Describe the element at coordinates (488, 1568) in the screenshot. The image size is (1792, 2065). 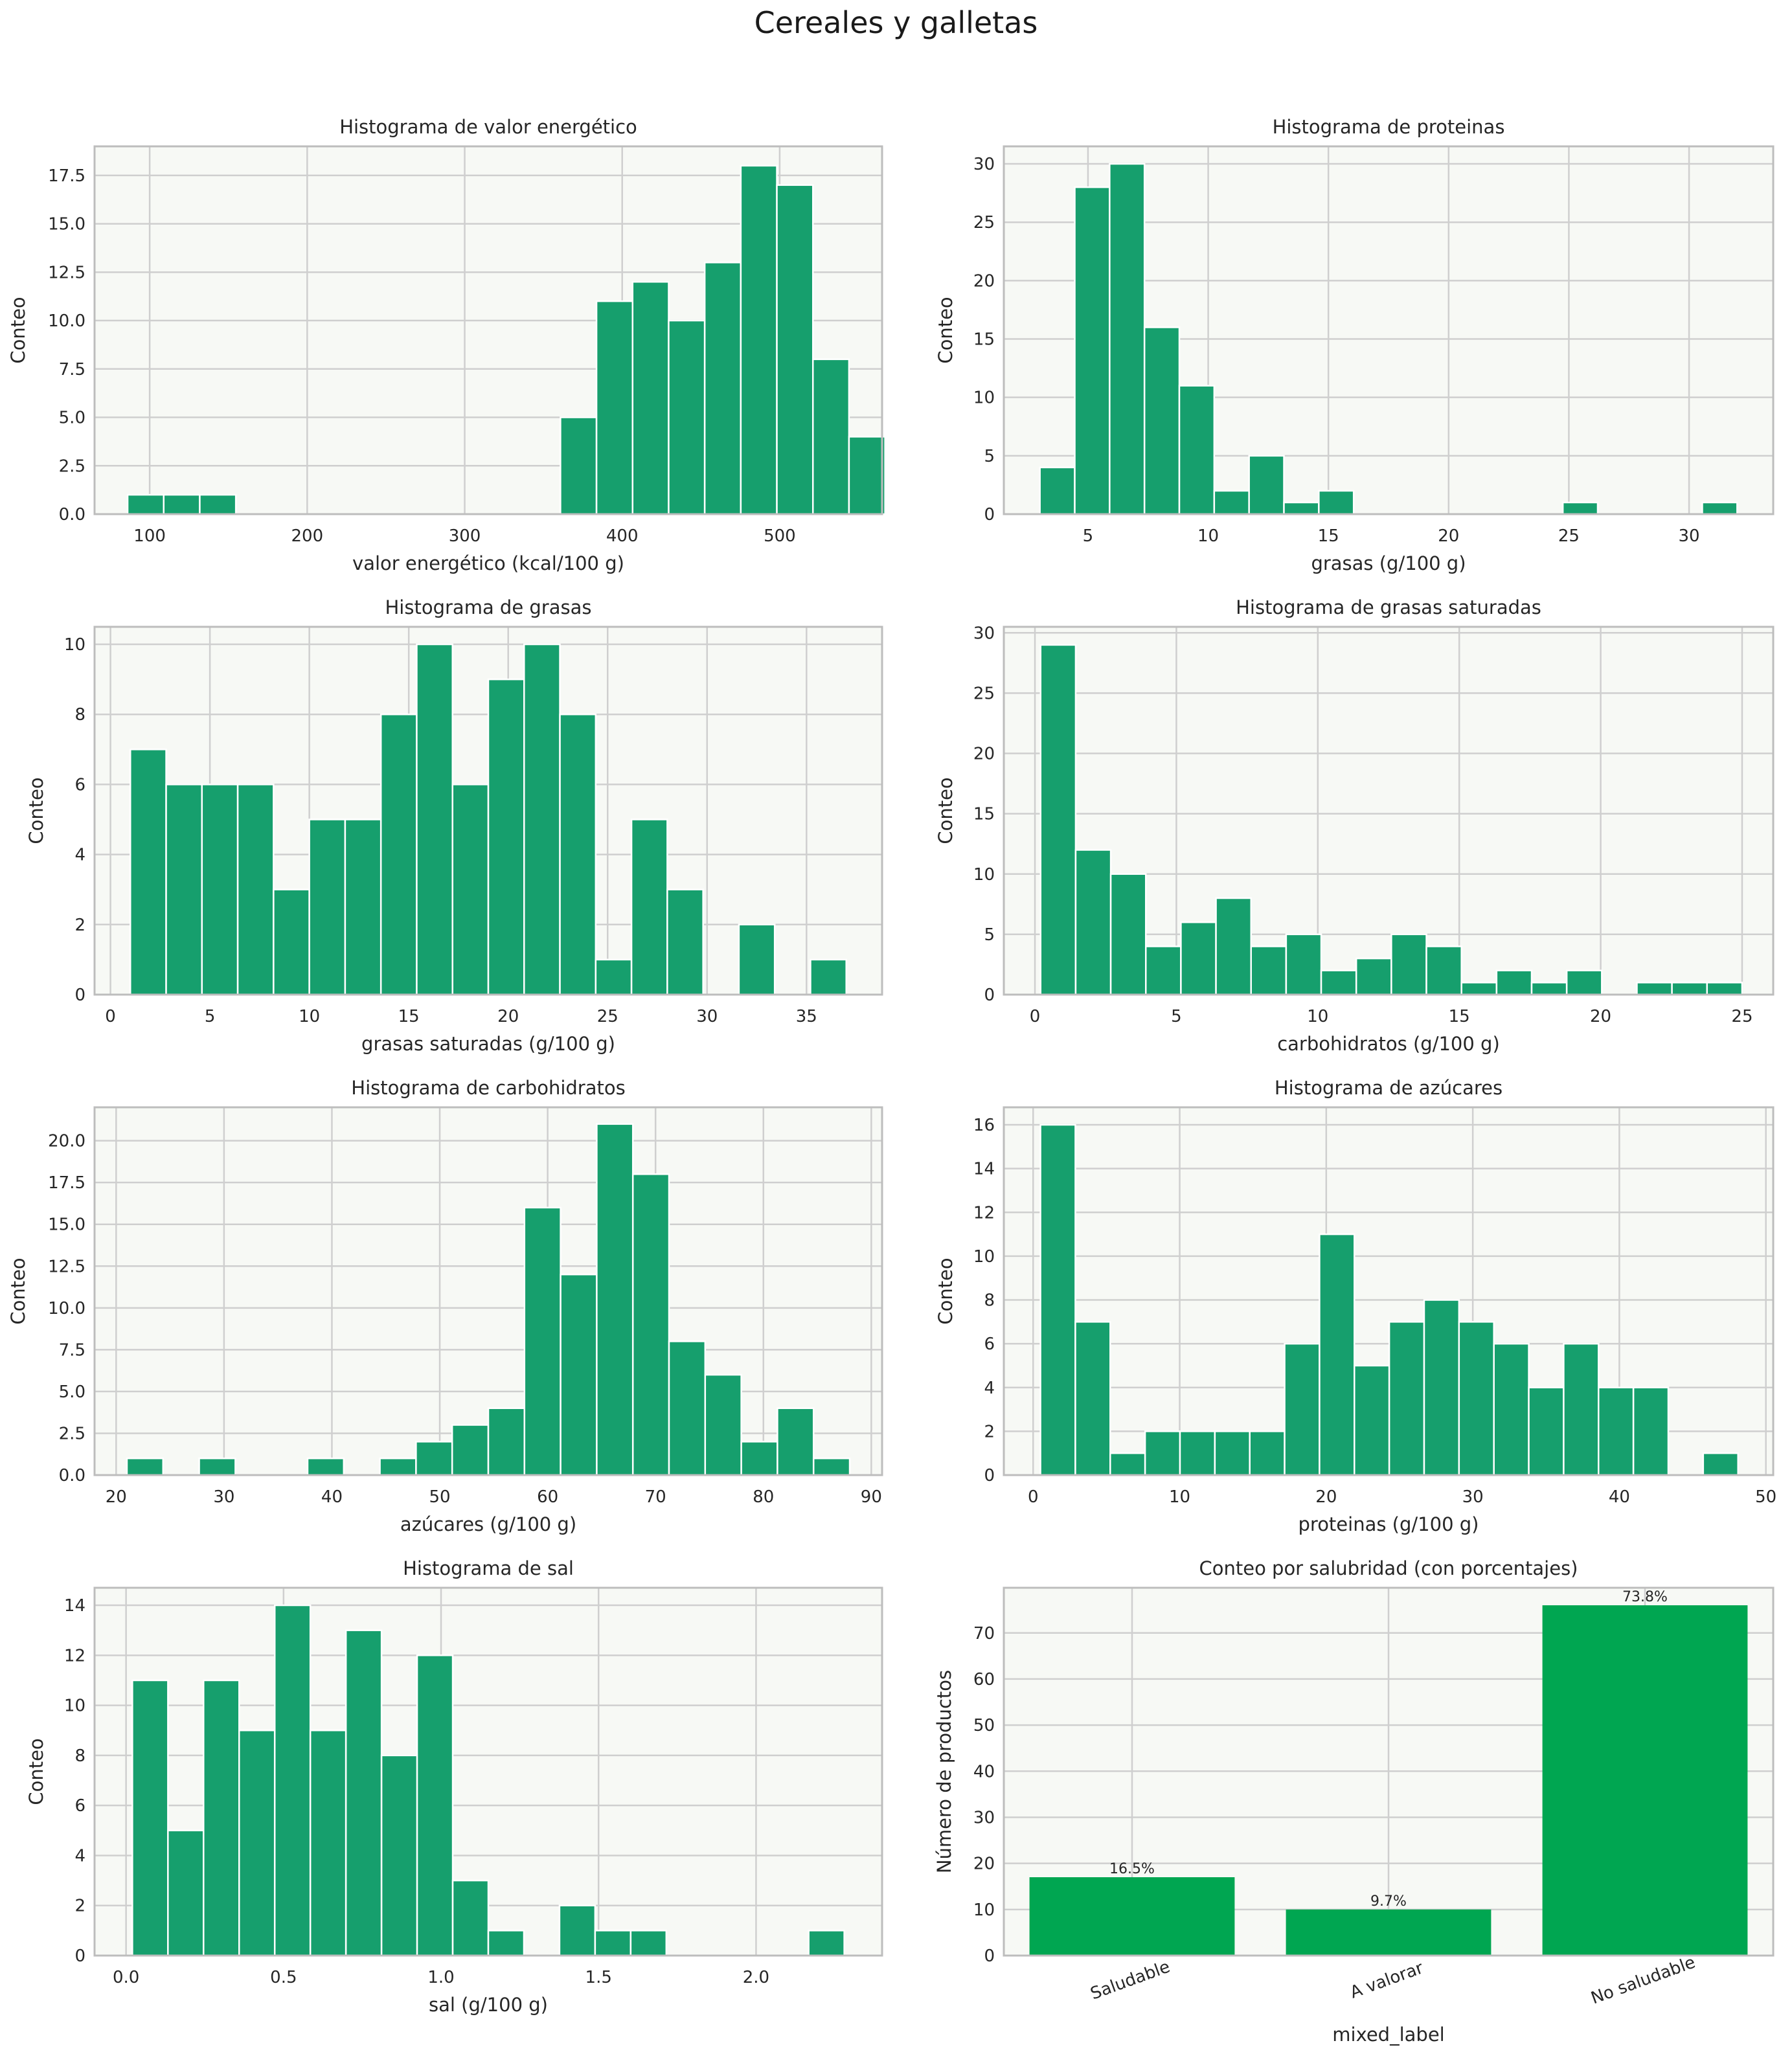
I see `panel-title: Histograma de sal` at that location.